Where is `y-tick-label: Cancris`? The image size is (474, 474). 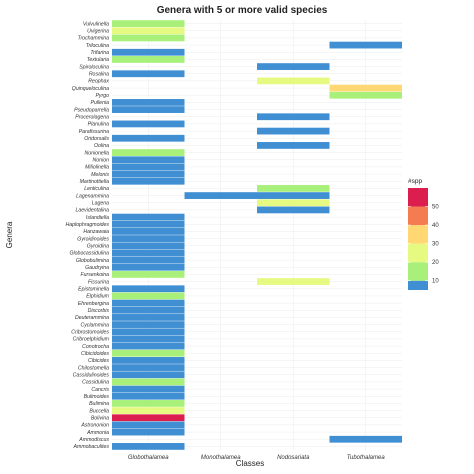
y-tick-label: Cancris is located at coordinates (100, 390).